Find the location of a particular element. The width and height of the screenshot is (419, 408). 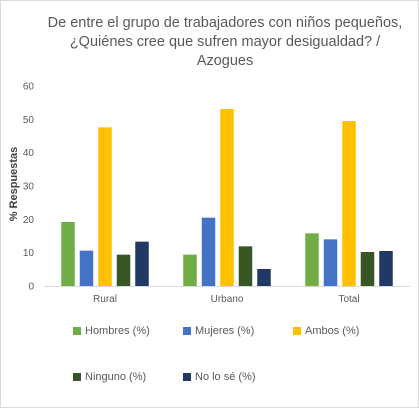

y-tick-label: 30 is located at coordinates (29, 187).